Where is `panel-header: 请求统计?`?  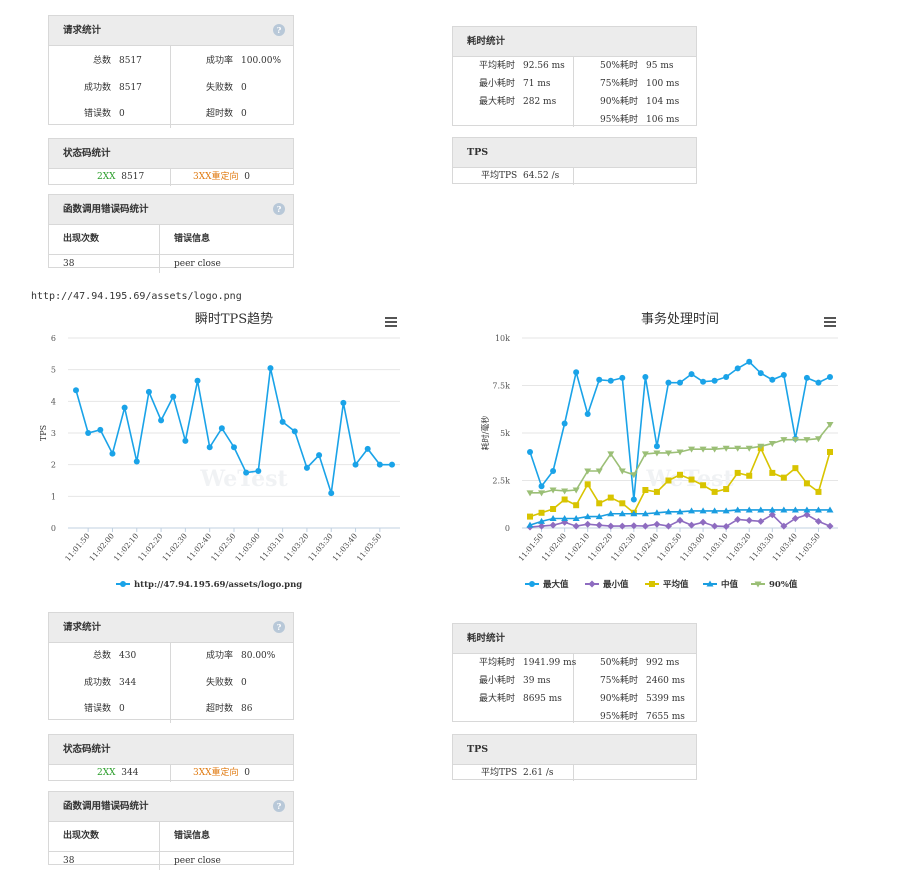 panel-header: 请求统计? is located at coordinates (171, 628).